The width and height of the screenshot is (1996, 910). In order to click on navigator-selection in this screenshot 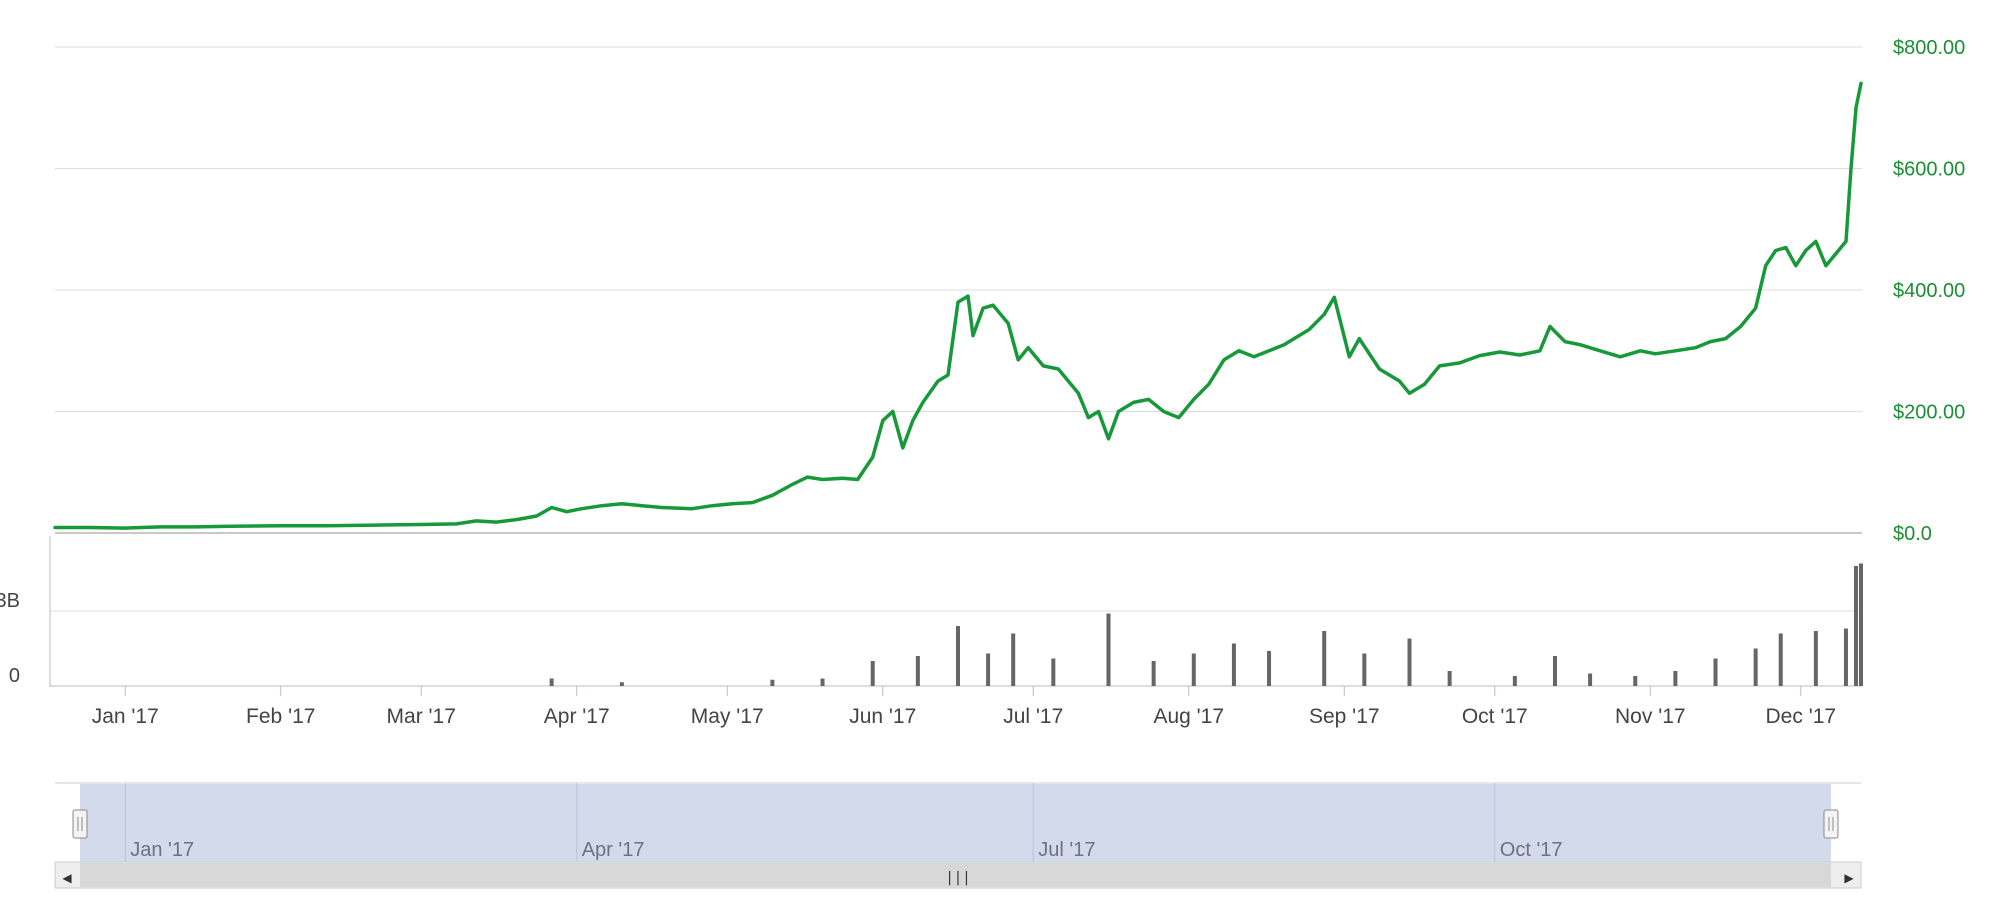, I will do `click(955, 823)`.